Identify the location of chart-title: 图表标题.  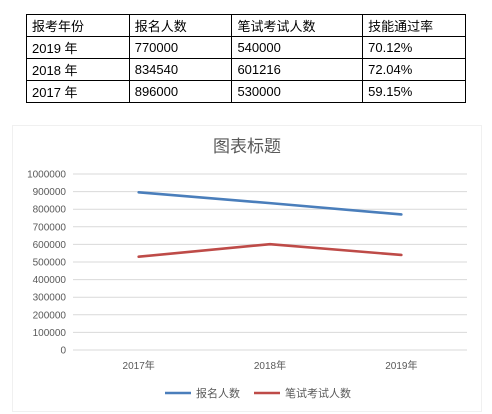
(247, 146).